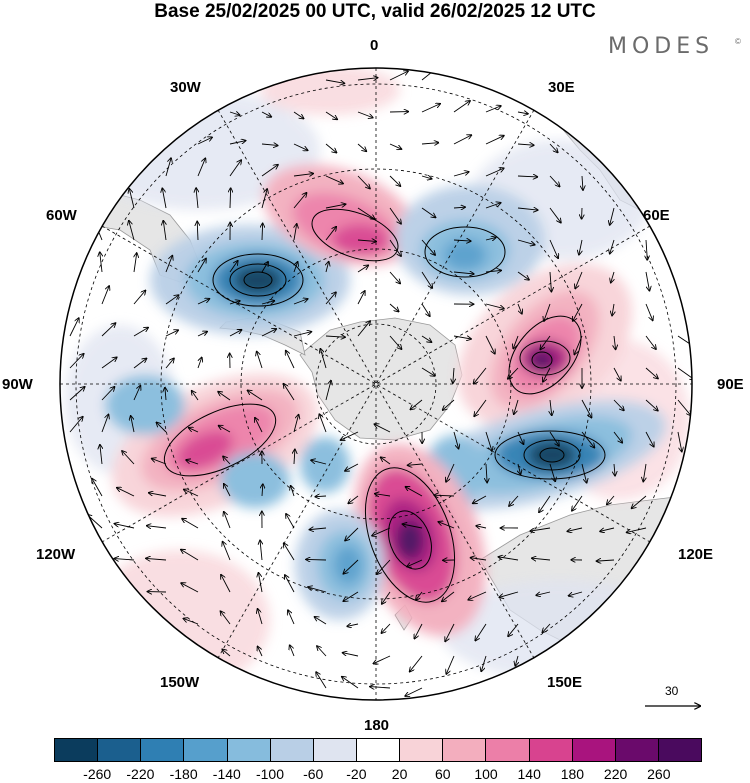 This screenshot has height=783, width=750. I want to click on colorbar-label: -20, so click(356, 774).